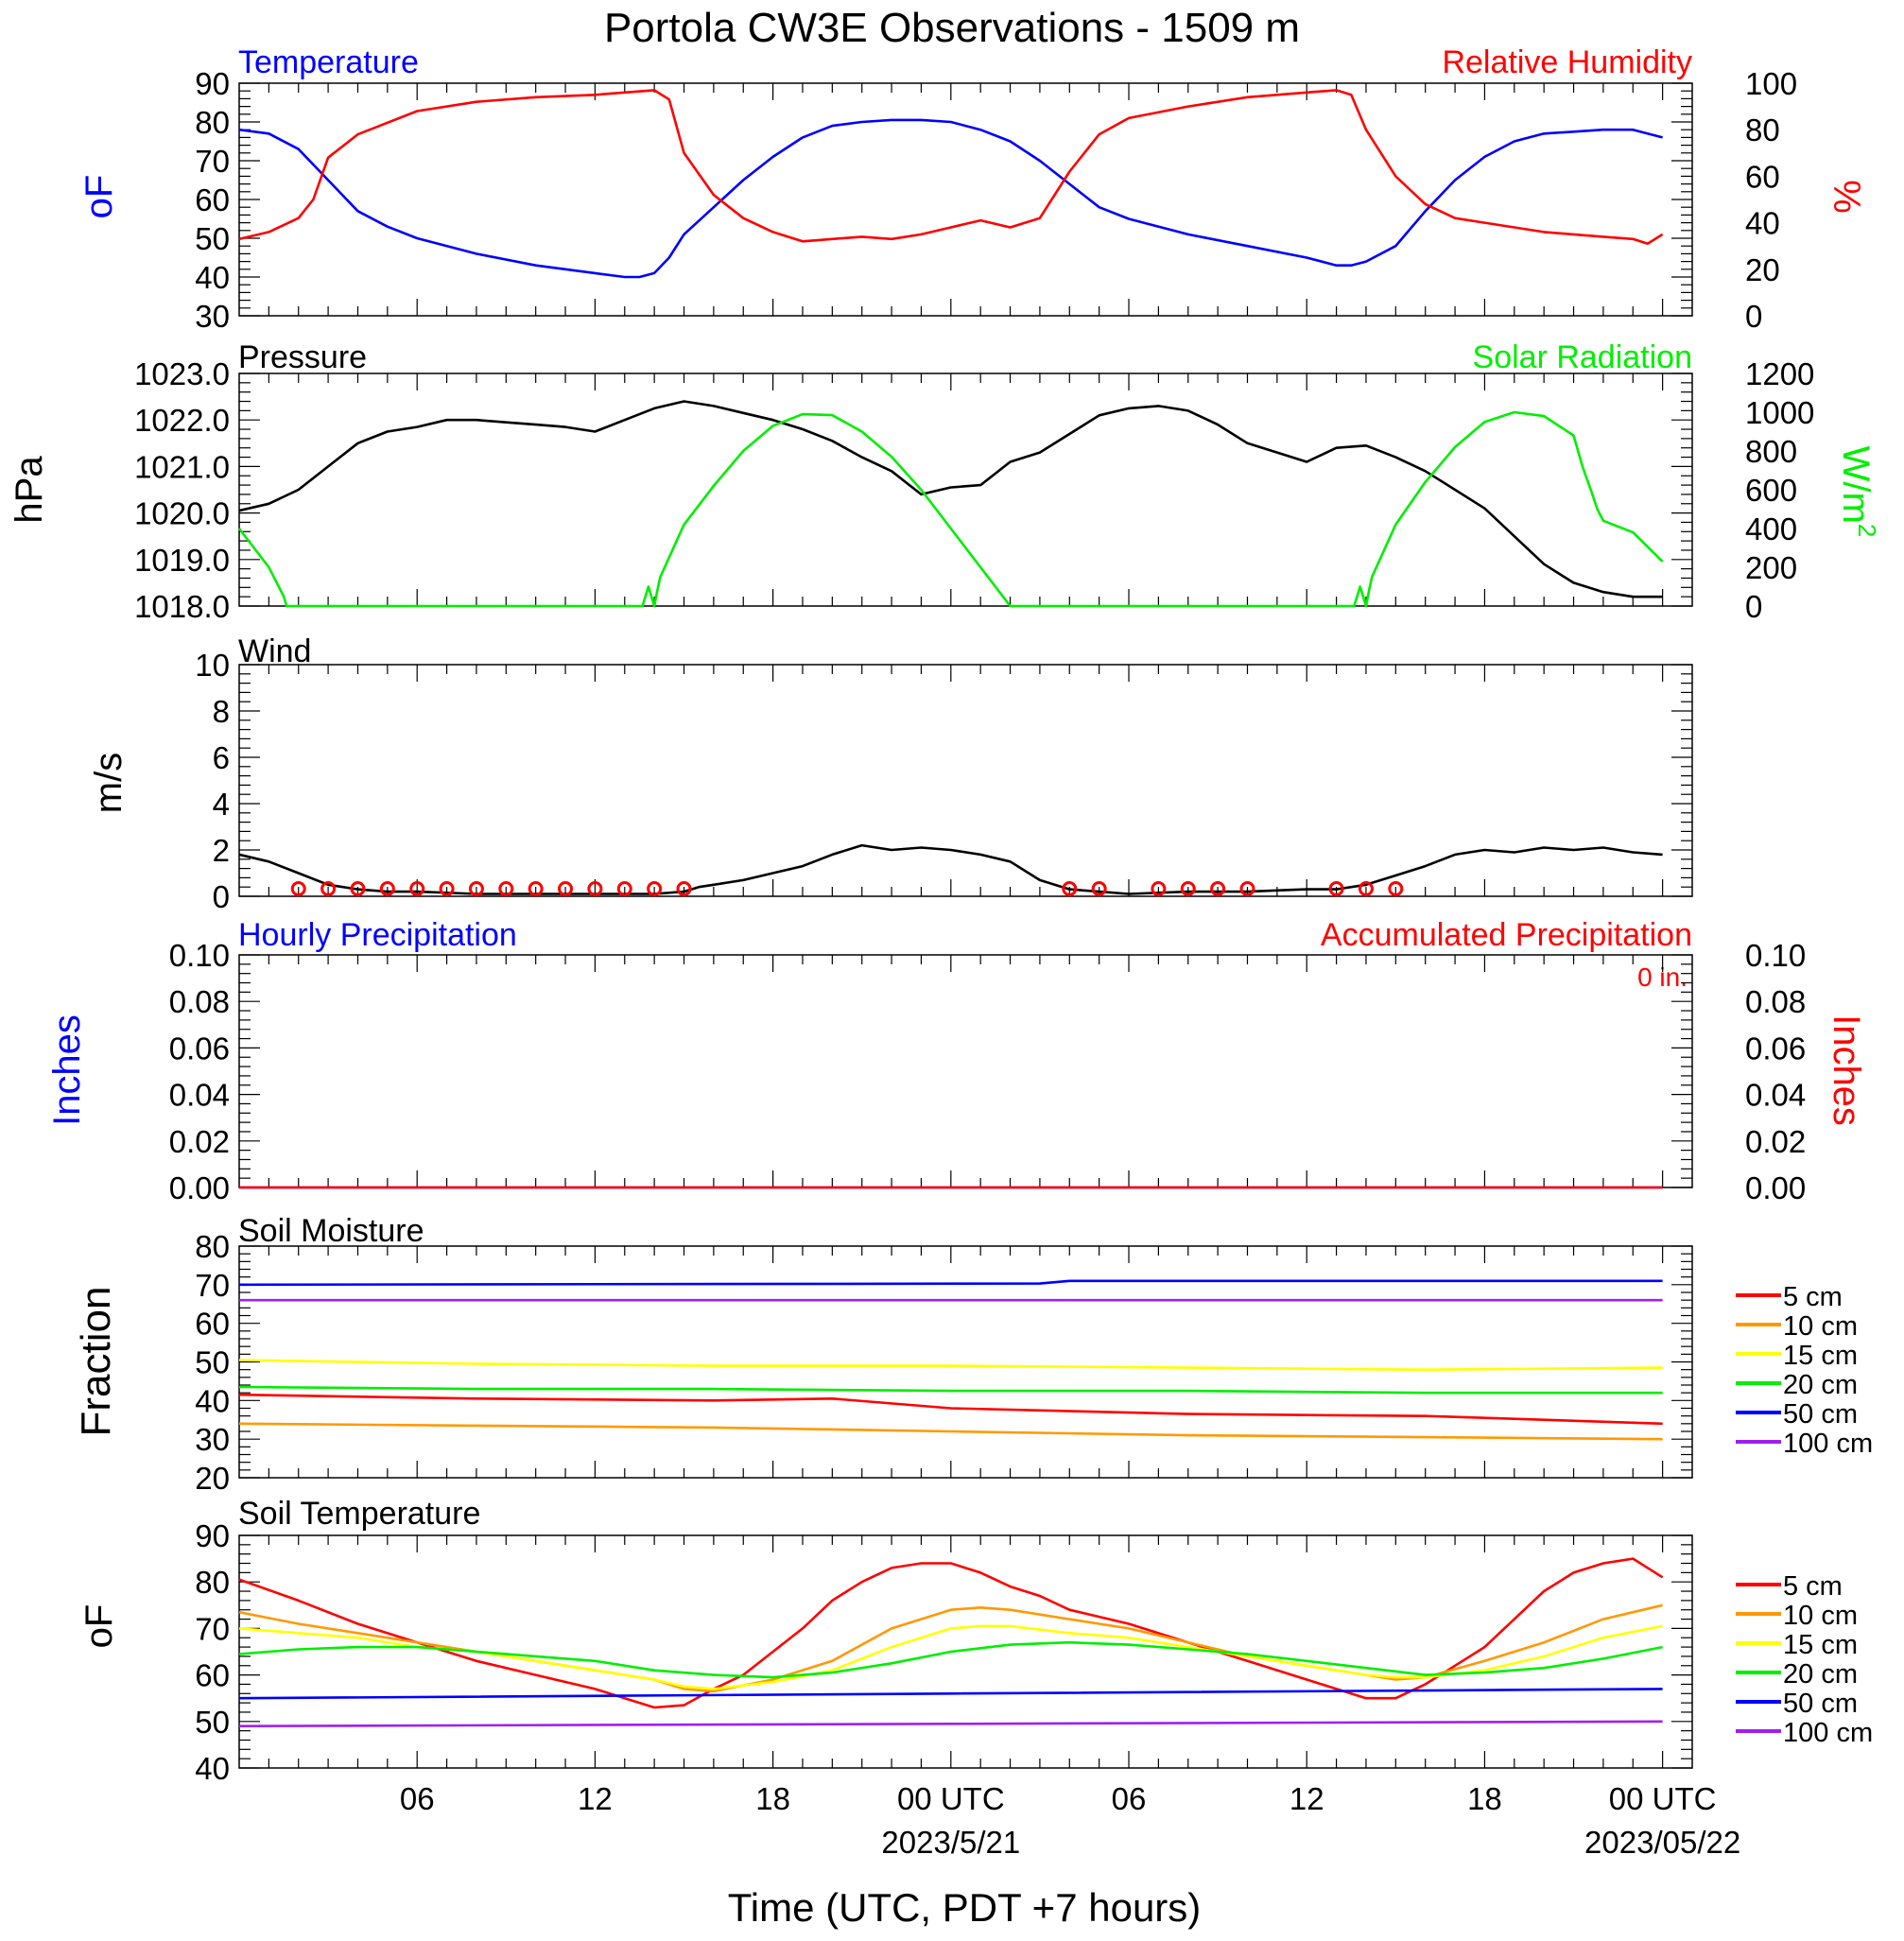 Image resolution: width=1904 pixels, height=1941 pixels. What do you see at coordinates (303, 357) in the screenshot?
I see `pressure-title: Pressure` at bounding box center [303, 357].